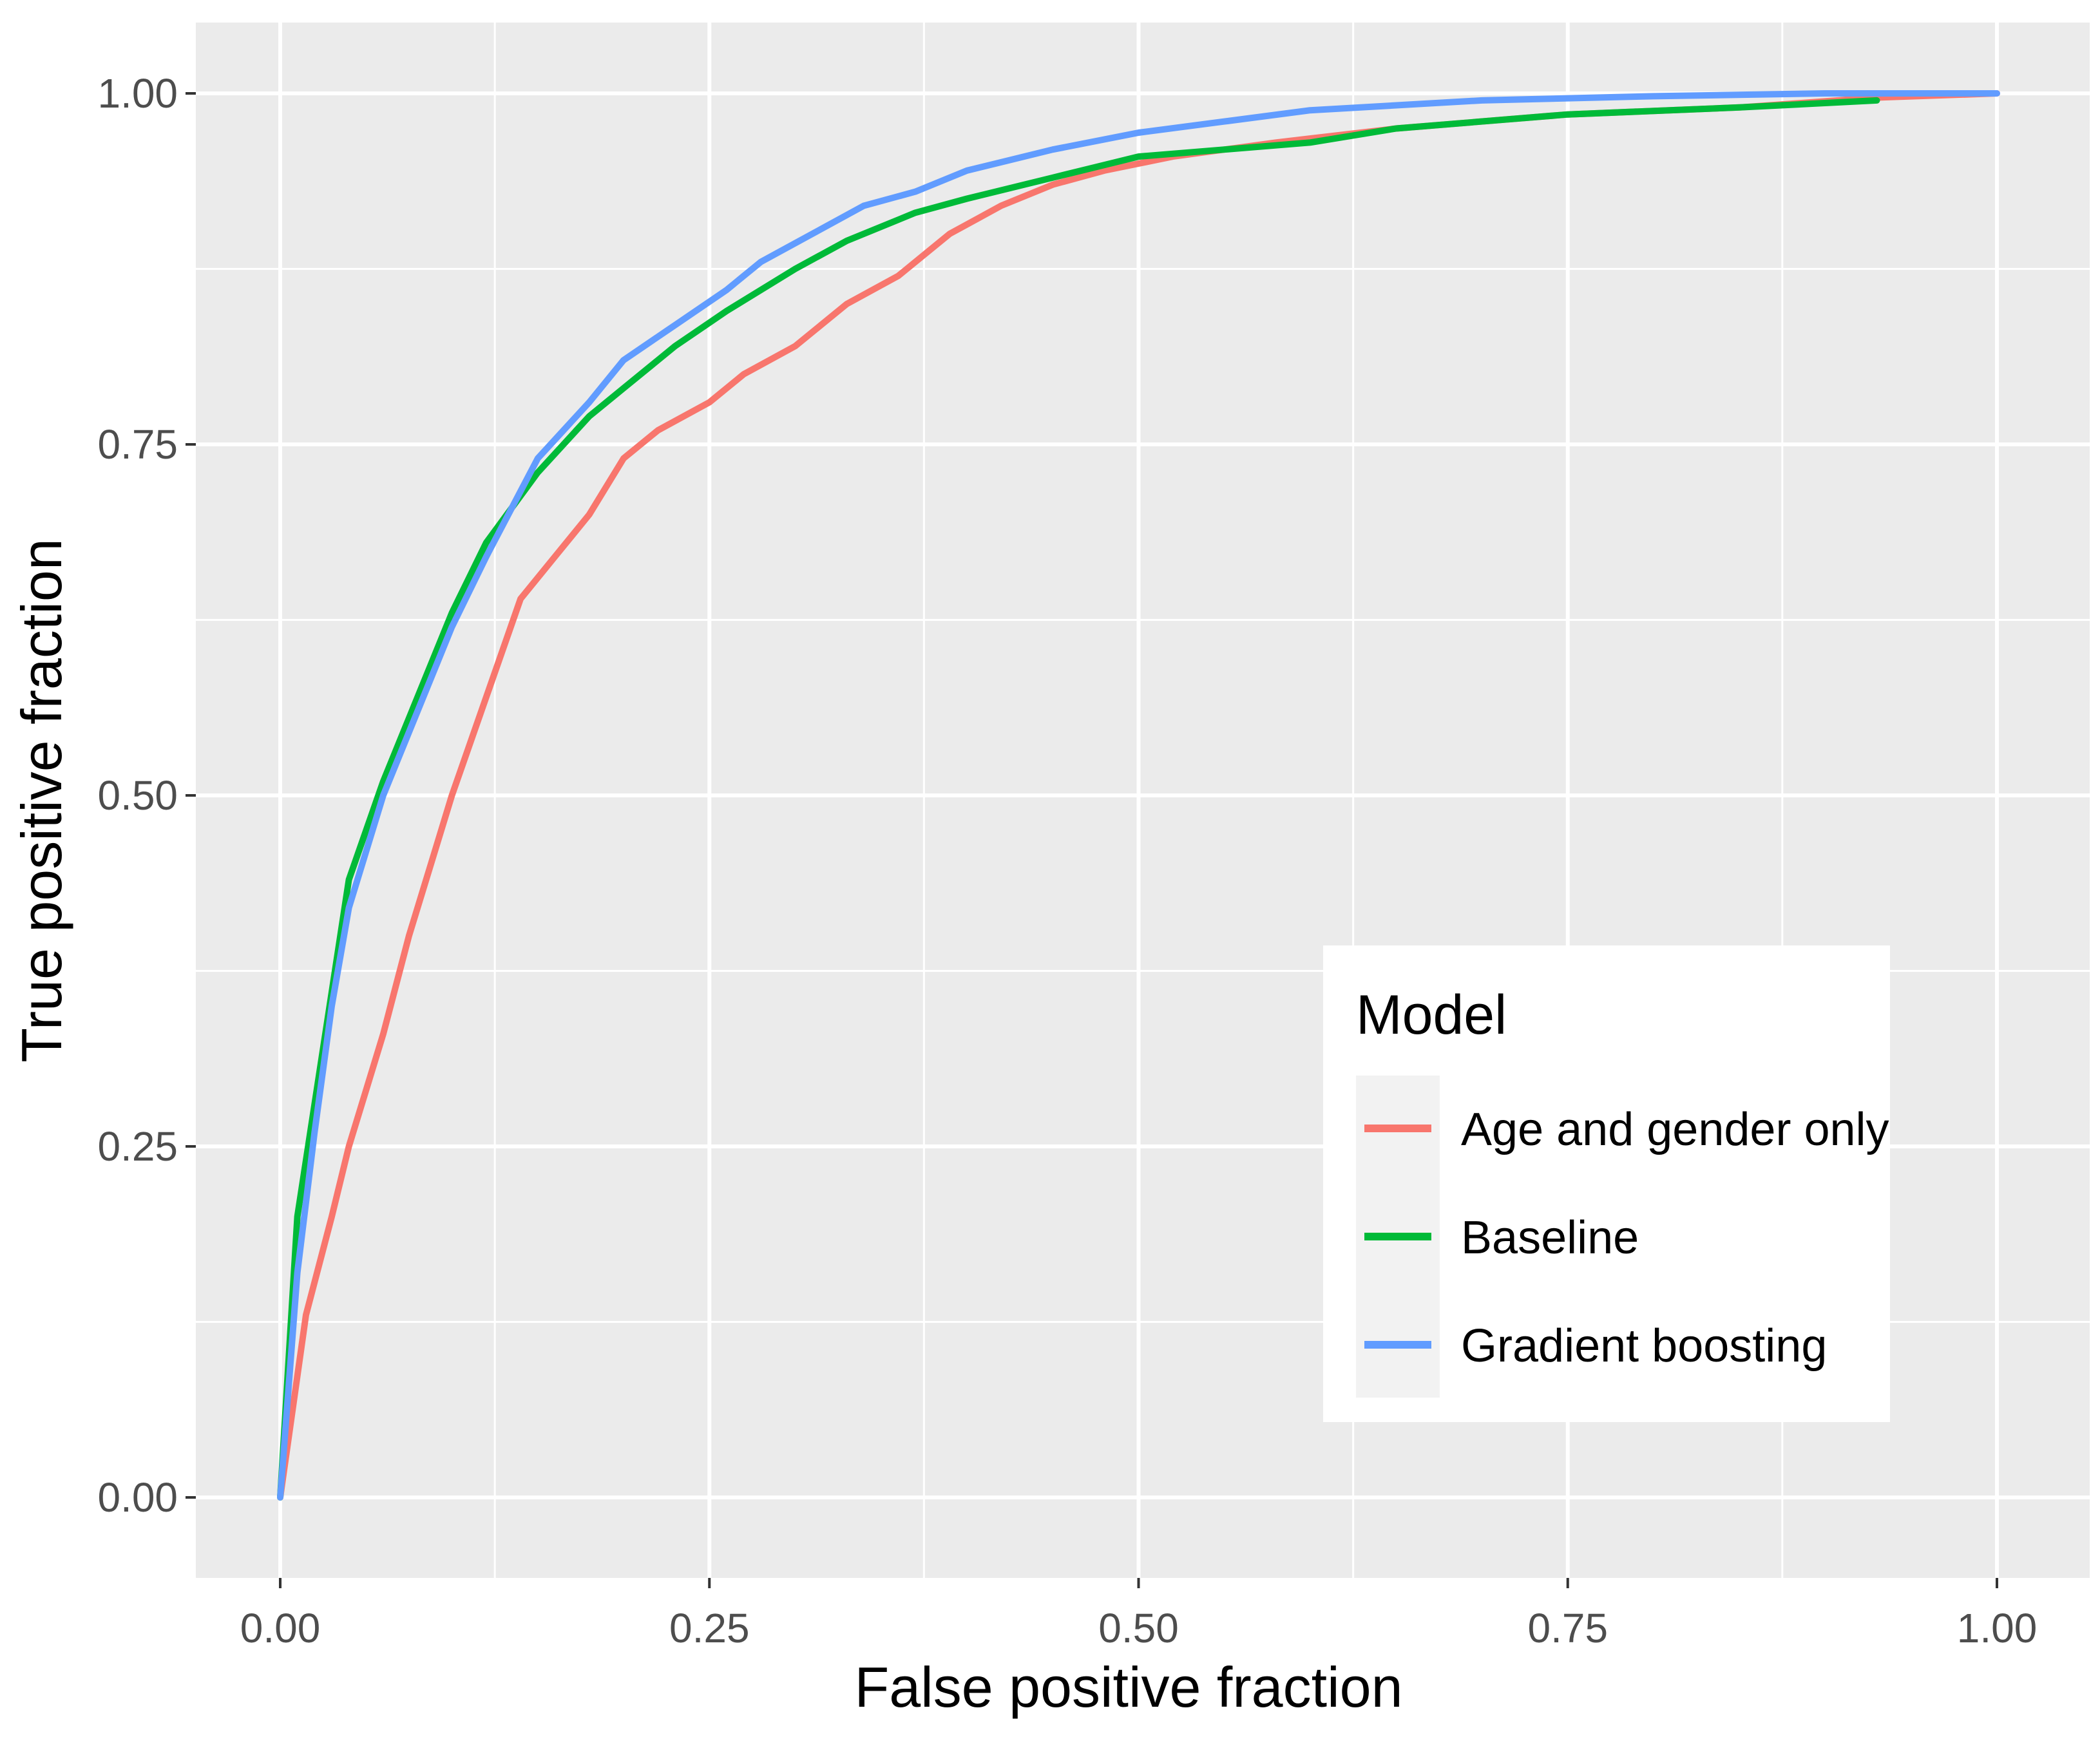 Image resolution: width=2100 pixels, height=1737 pixels. I want to click on x-axis: 0.00 0.25 0.50 0.75 1.00, so click(1139, 1614).